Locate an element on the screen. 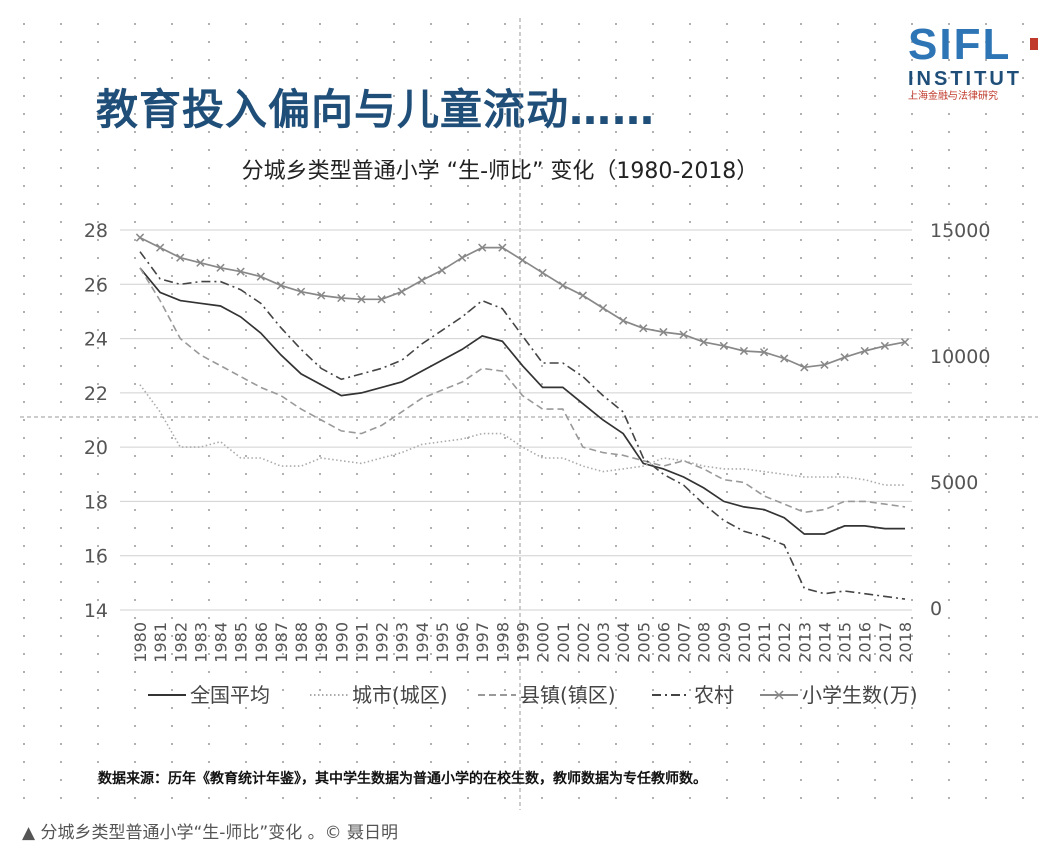 This screenshot has width=1051, height=859. x-tick-label: 2008 is located at coordinates (704, 642).